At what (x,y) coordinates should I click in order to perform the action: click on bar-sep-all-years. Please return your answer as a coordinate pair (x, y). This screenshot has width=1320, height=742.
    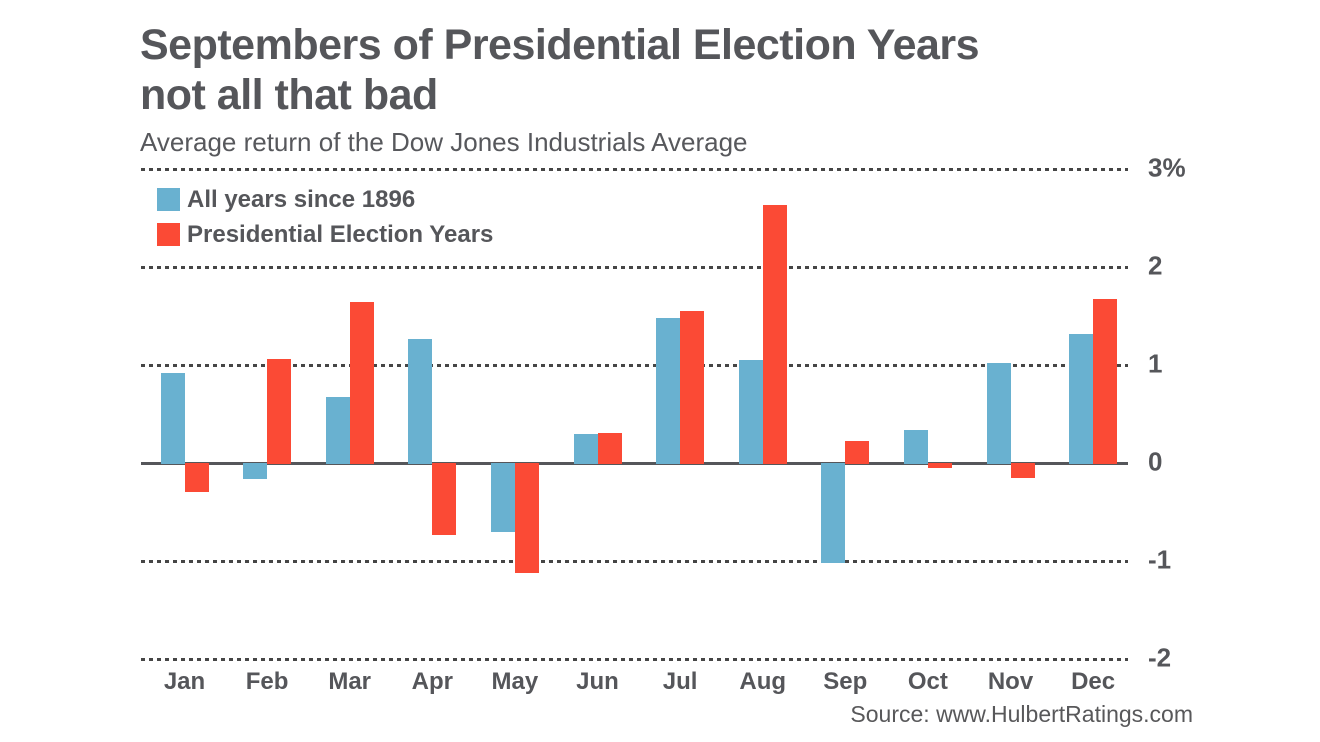
    Looking at the image, I should click on (833, 513).